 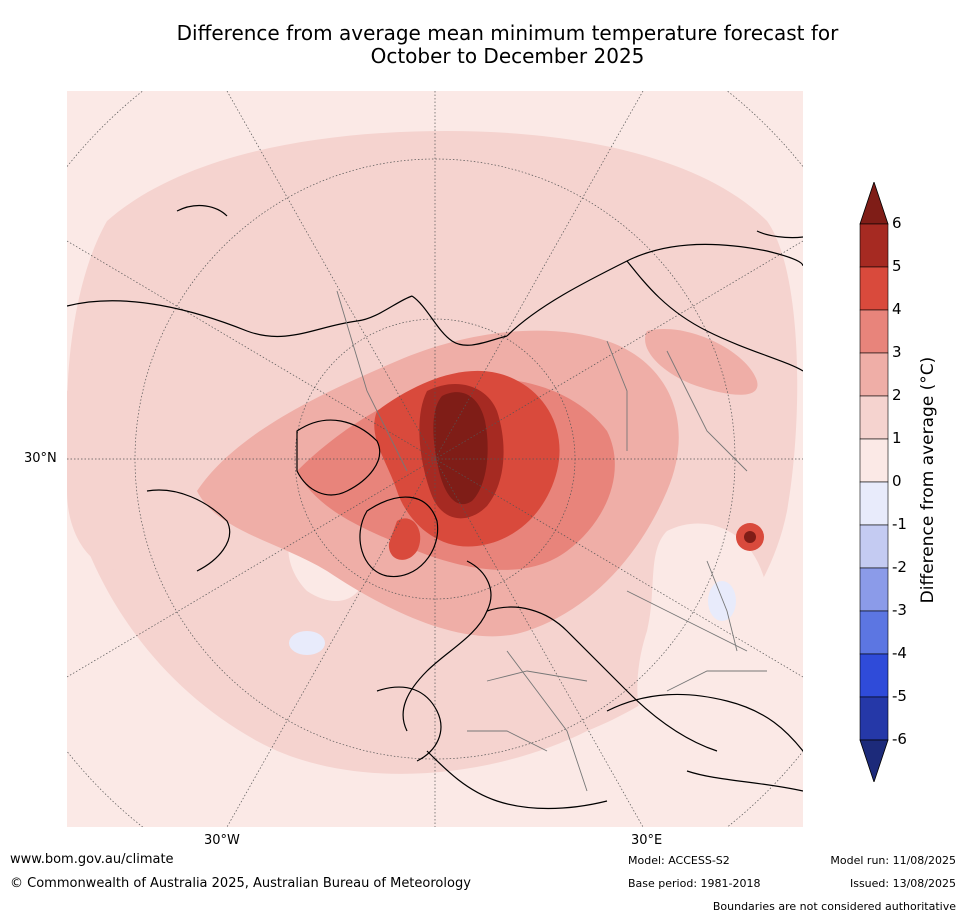 I want to click on colorbar-extend-high, so click(x=874, y=202).